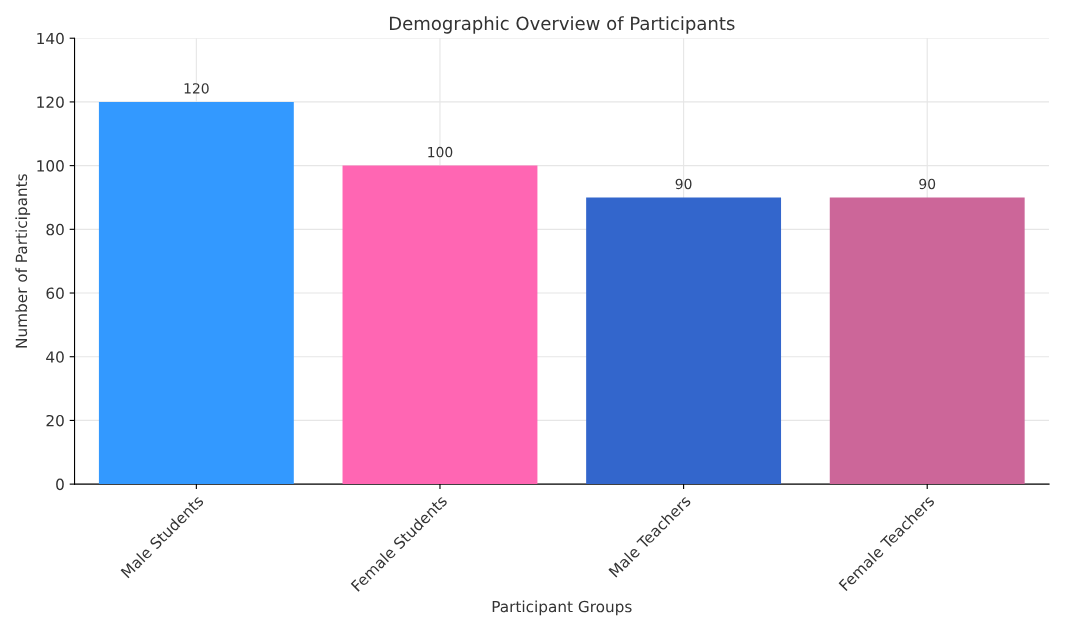 This screenshot has height=637, width=1065. I want to click on y-tick-label: 140, so click(50, 38).